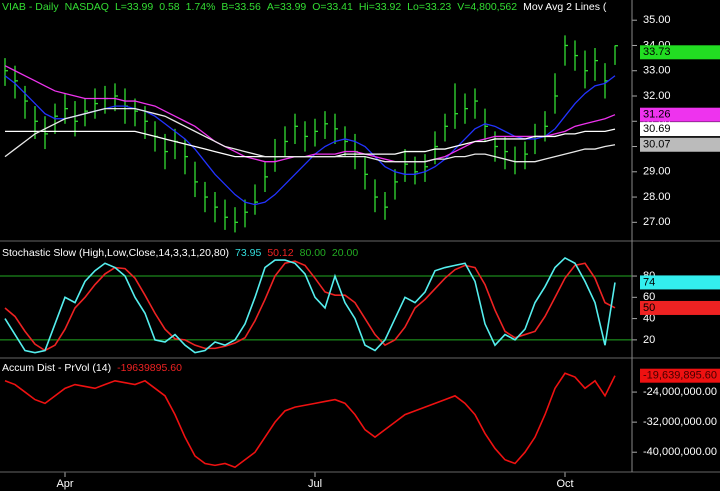  I want to click on value-marker-label: 30.69, so click(657, 129).